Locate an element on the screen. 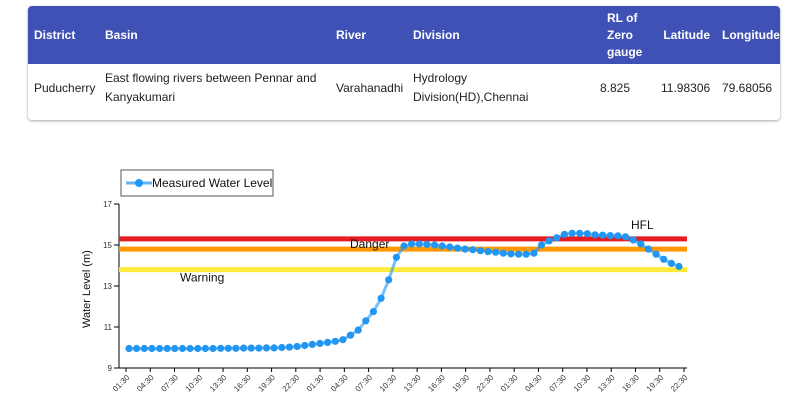  y-tick-label: 15 is located at coordinates (107, 245).